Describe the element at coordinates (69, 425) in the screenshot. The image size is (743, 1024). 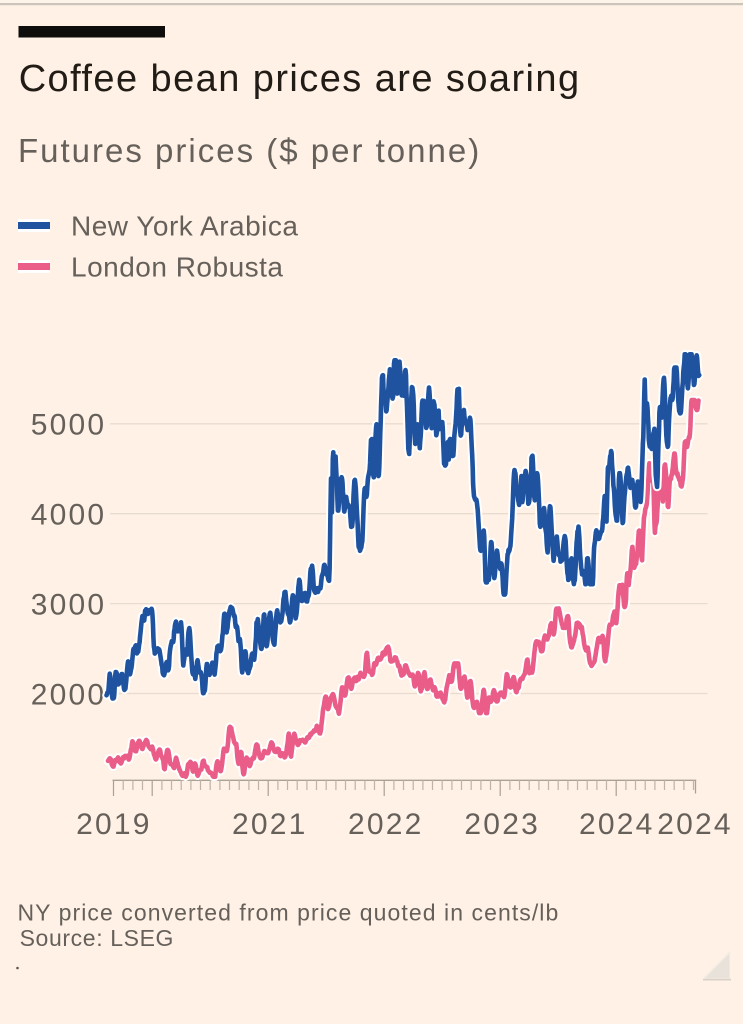
I see `svg-text: 5000` at that location.